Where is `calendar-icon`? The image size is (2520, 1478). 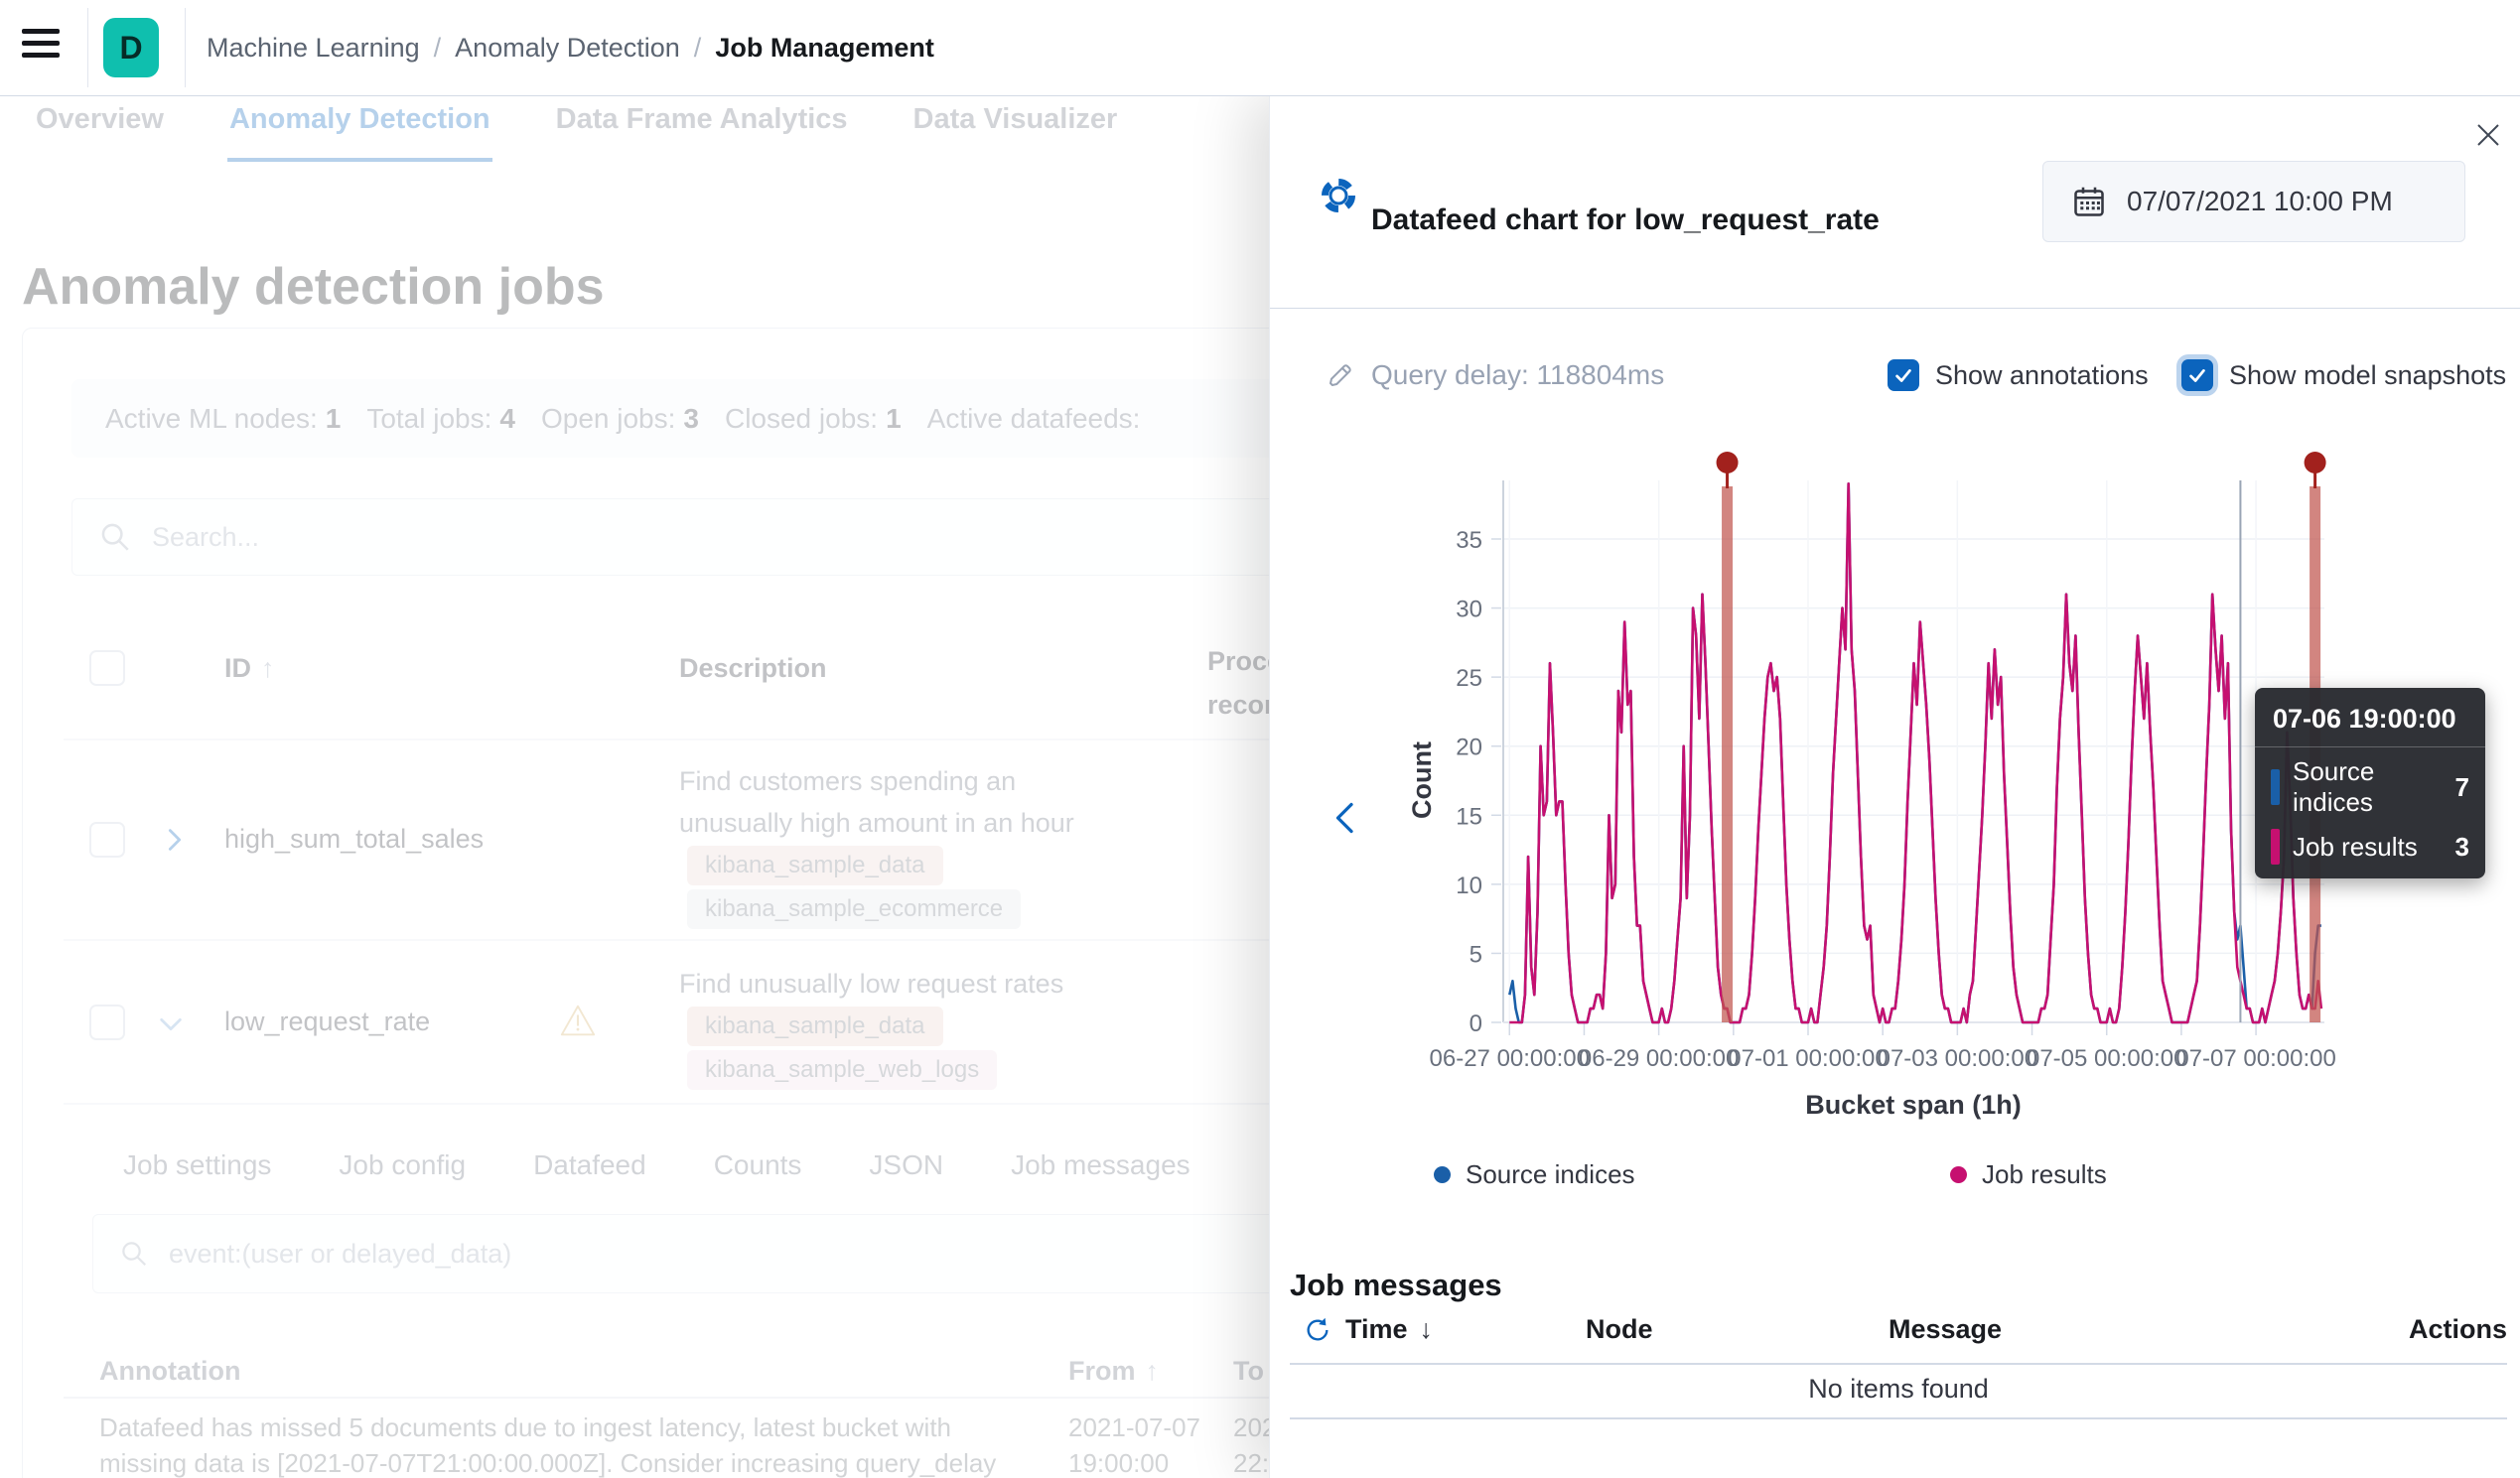 calendar-icon is located at coordinates (2089, 202).